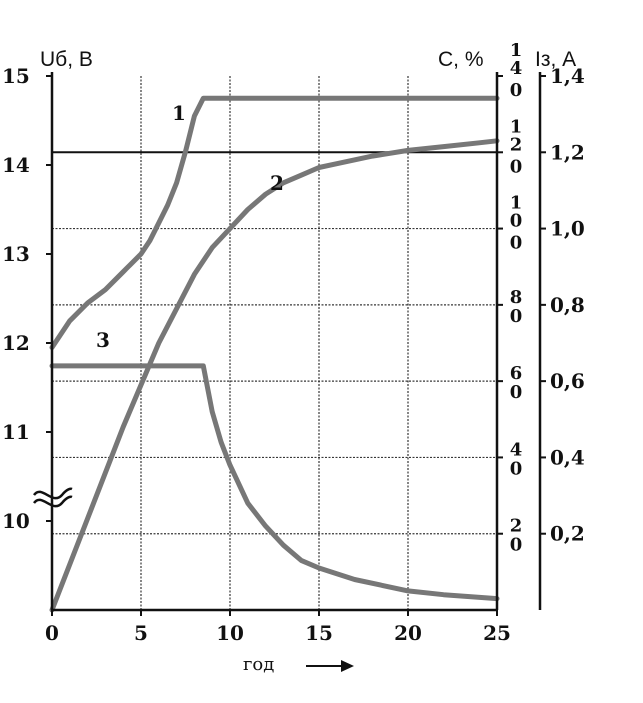  I want to click on right-tick-label: 0,8, so click(567, 305).